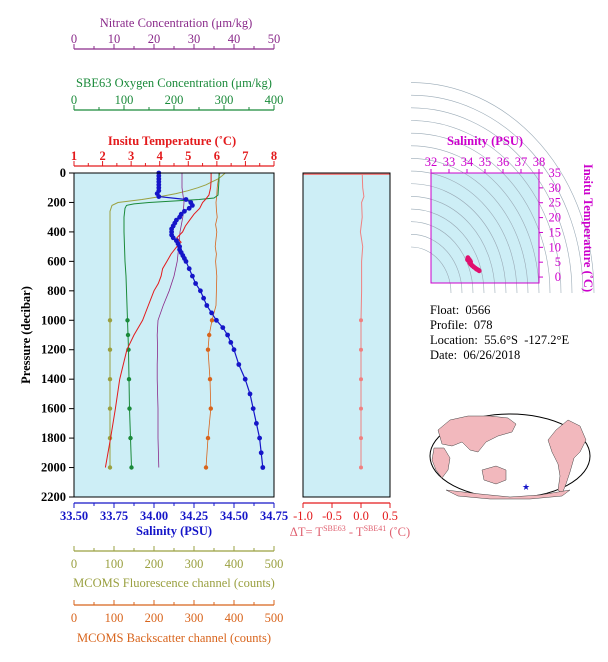 The image size is (608, 662). I want to click on oxygen-axis-label: SBE63 Oxygen Concentration (μm/kg), so click(174, 83).